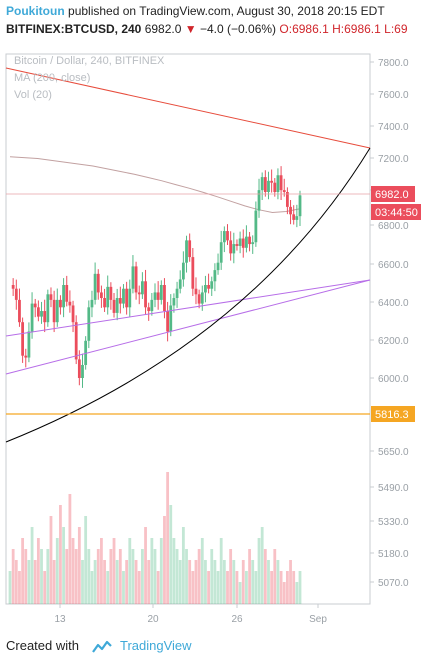 The width and height of the screenshot is (428, 664). I want to click on created-with-text: Created with, so click(42, 645).